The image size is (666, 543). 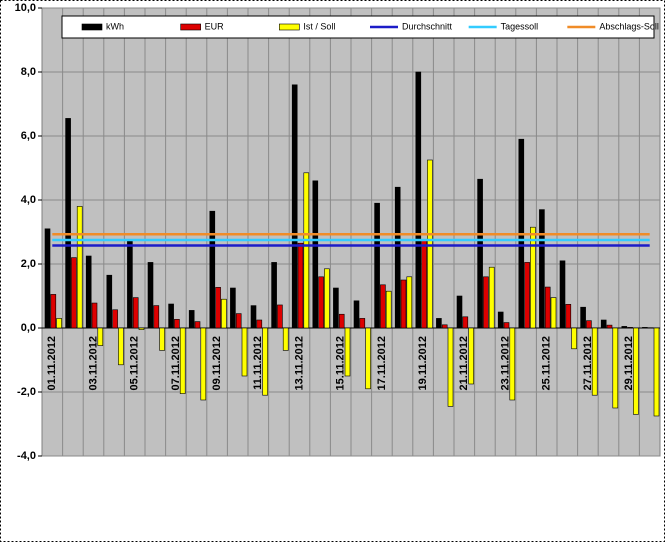 What do you see at coordinates (341, 363) in the screenshot?
I see `x-tick-label: 15.11.2012` at bounding box center [341, 363].